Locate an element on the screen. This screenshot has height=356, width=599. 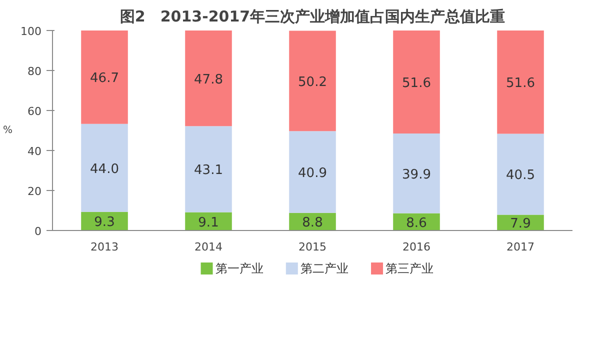
data-label: 40.9 is located at coordinates (312, 173).